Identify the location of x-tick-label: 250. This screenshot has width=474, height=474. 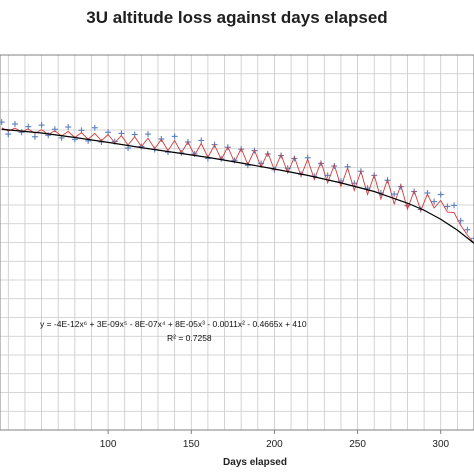
(357, 444).